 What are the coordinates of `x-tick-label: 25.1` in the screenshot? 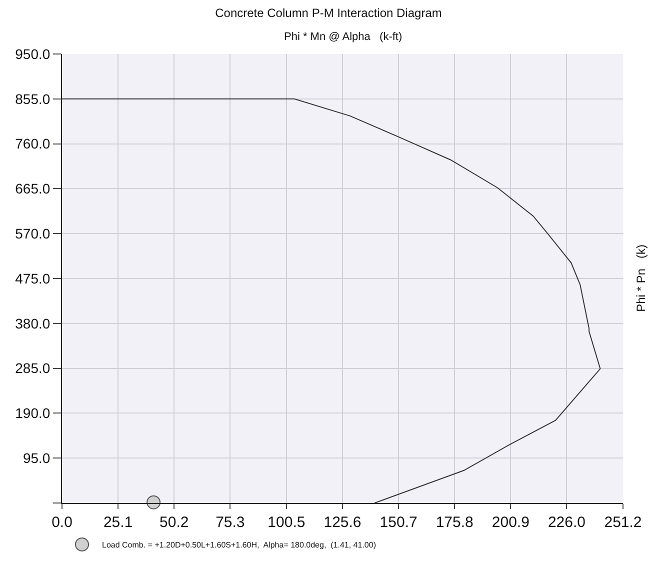 It's located at (118, 522).